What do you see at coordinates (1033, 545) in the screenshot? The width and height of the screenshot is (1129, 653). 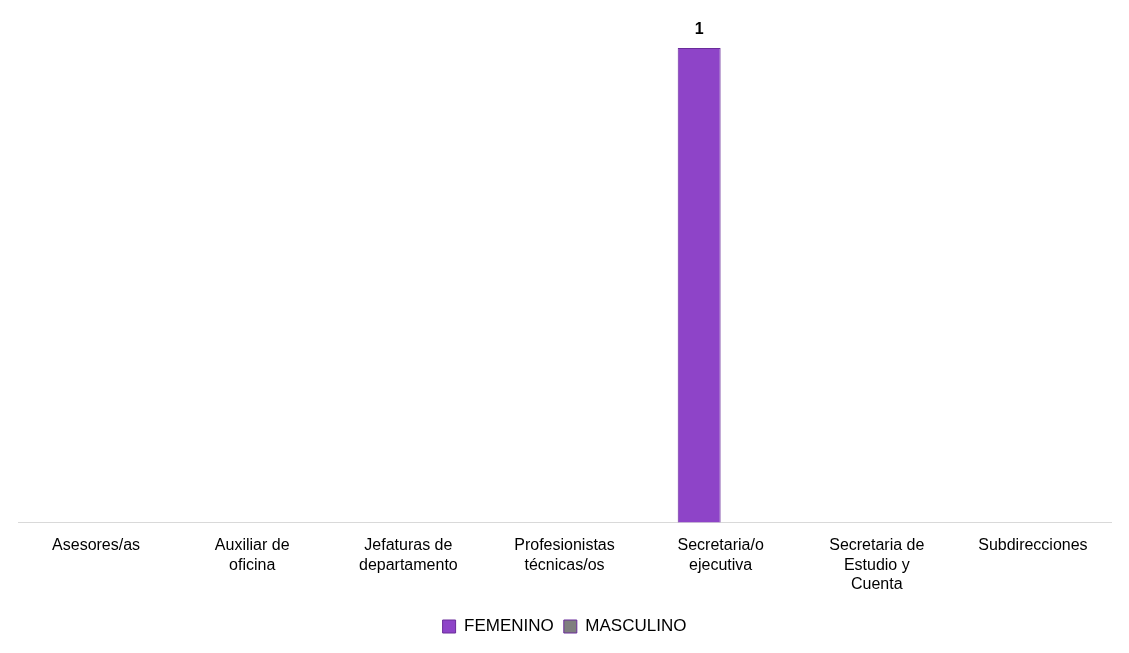 I see `x-tick-label: Subdirecciones` at bounding box center [1033, 545].